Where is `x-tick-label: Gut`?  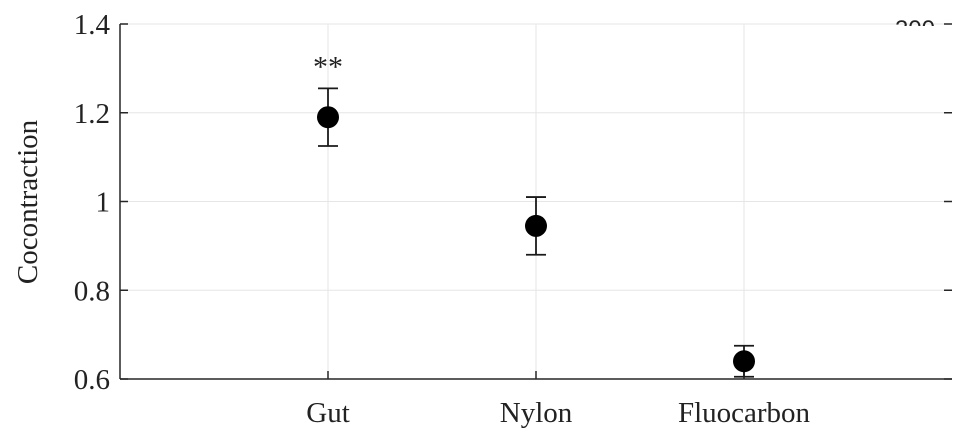 x-tick-label: Gut is located at coordinates (328, 413).